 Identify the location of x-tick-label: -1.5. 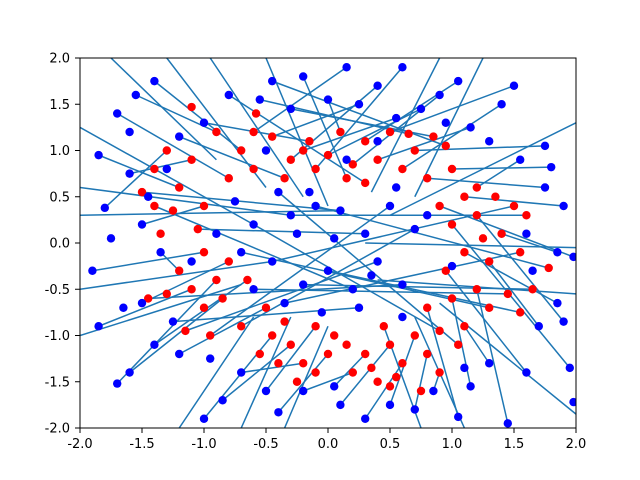
(141, 444).